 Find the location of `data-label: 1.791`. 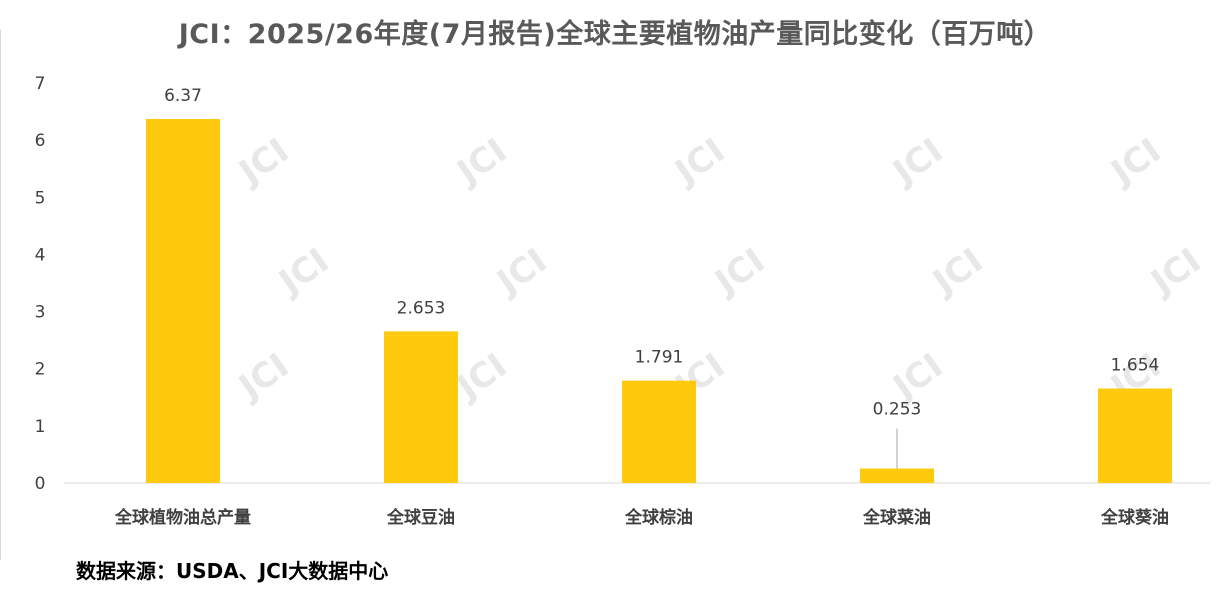

data-label: 1.791 is located at coordinates (659, 358).